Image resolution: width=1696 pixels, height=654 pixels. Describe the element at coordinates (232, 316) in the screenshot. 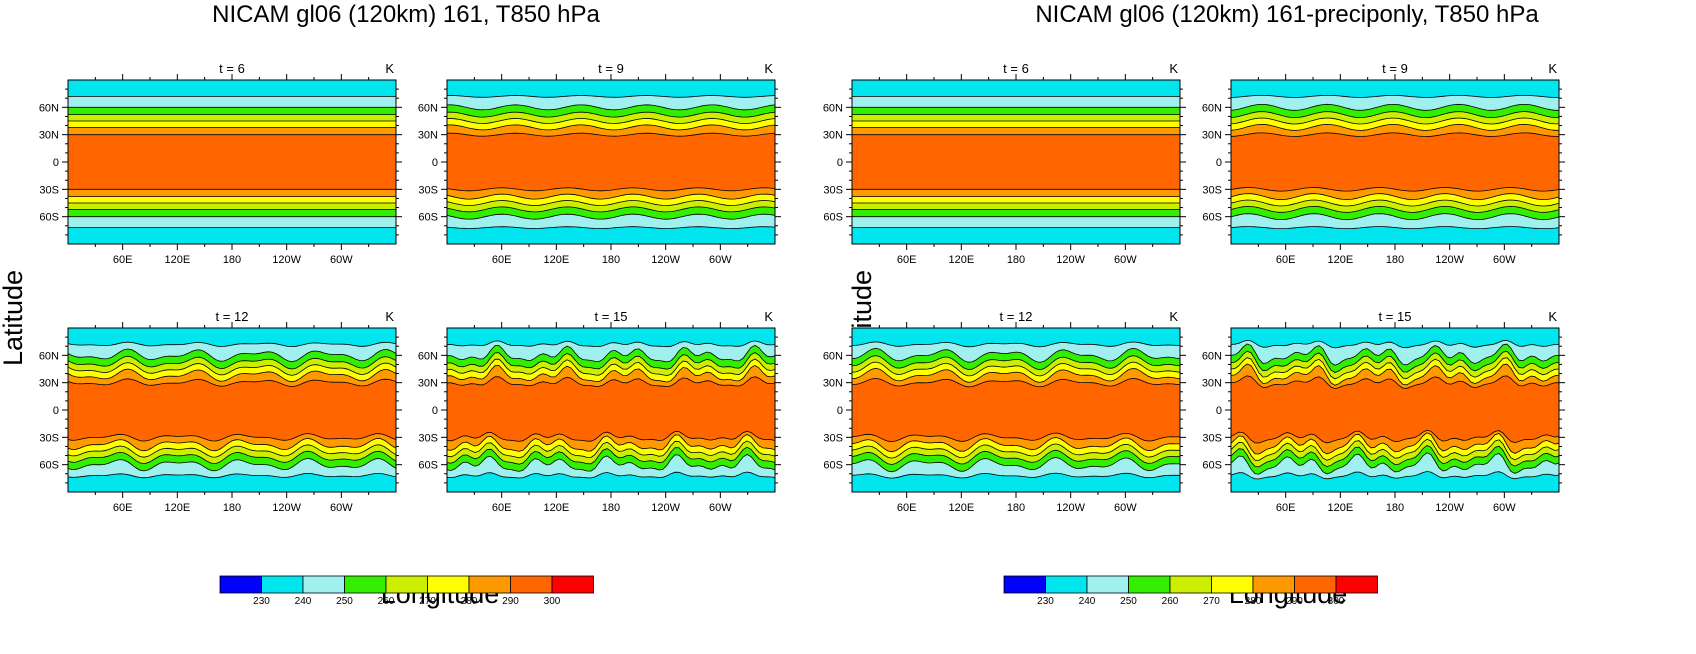

I see `panel-title: t = 12` at that location.